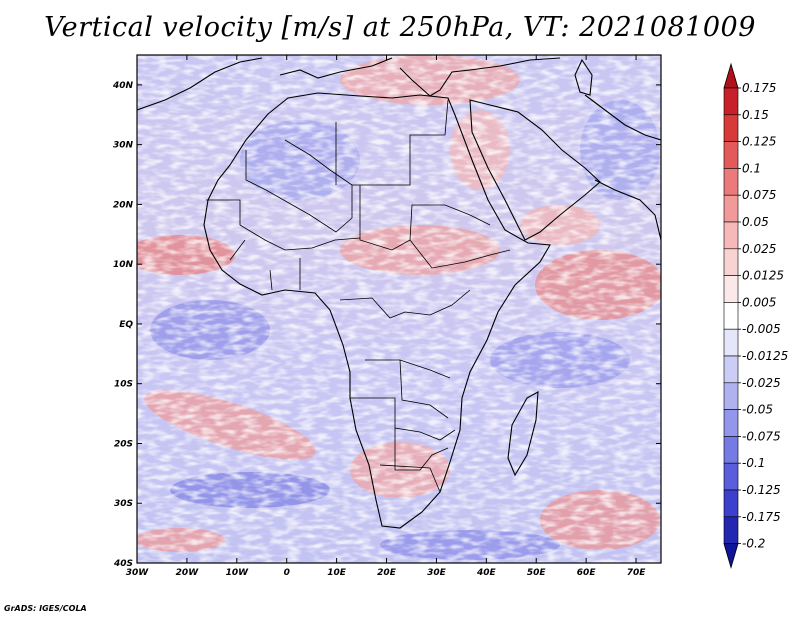 This screenshot has height=618, width=800. I want to click on madagascar-coastline, so click(523, 434).